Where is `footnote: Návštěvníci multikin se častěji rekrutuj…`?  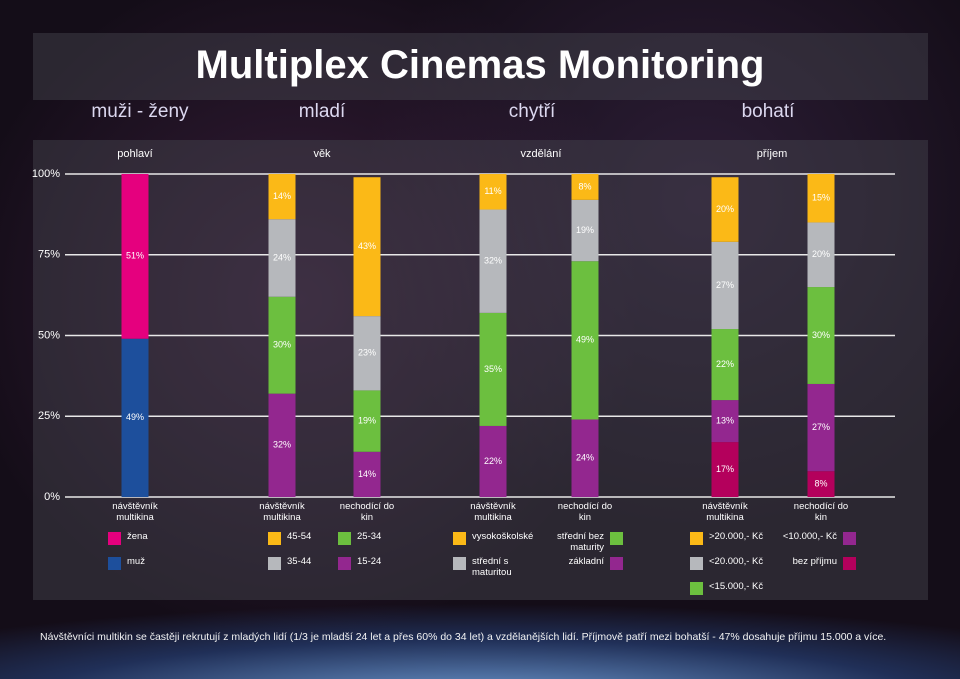
footnote: Návštěvníci multikin se častěji rekrutuj… is located at coordinates (463, 637).